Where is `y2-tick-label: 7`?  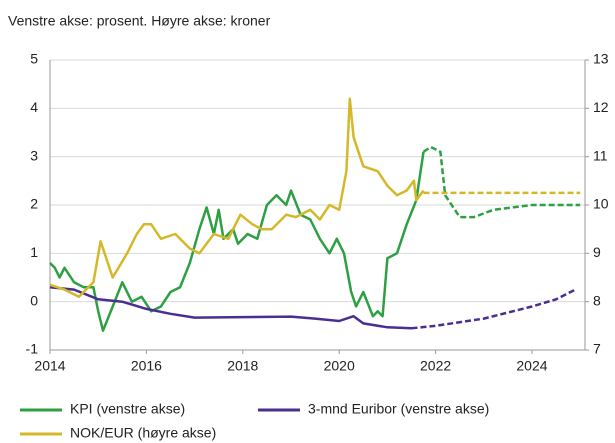 y2-tick-label: 7 is located at coordinates (597, 349).